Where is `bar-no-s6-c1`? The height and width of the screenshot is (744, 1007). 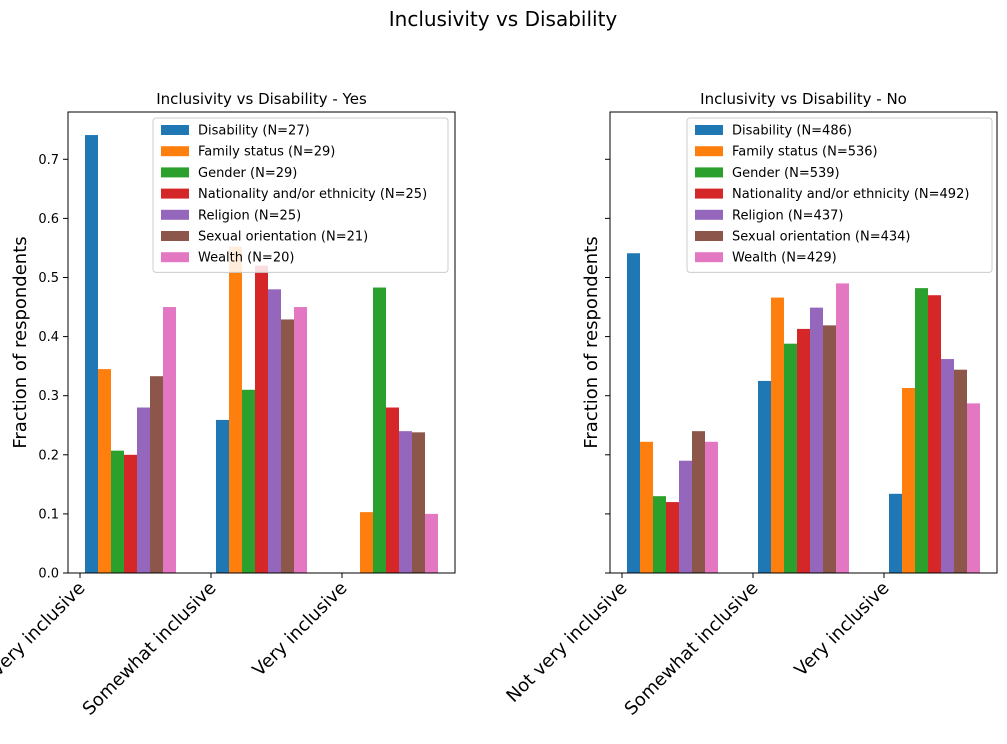 bar-no-s6-c1 is located at coordinates (842, 428).